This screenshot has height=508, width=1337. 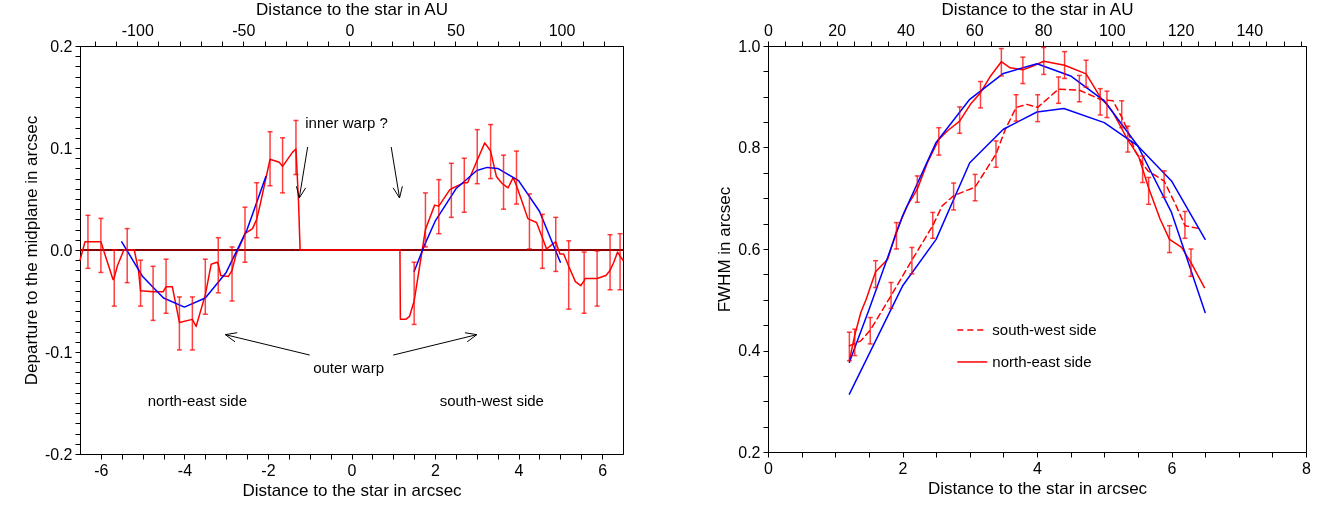 I want to click on y-tick-label: 0.0, so click(x=61, y=250).